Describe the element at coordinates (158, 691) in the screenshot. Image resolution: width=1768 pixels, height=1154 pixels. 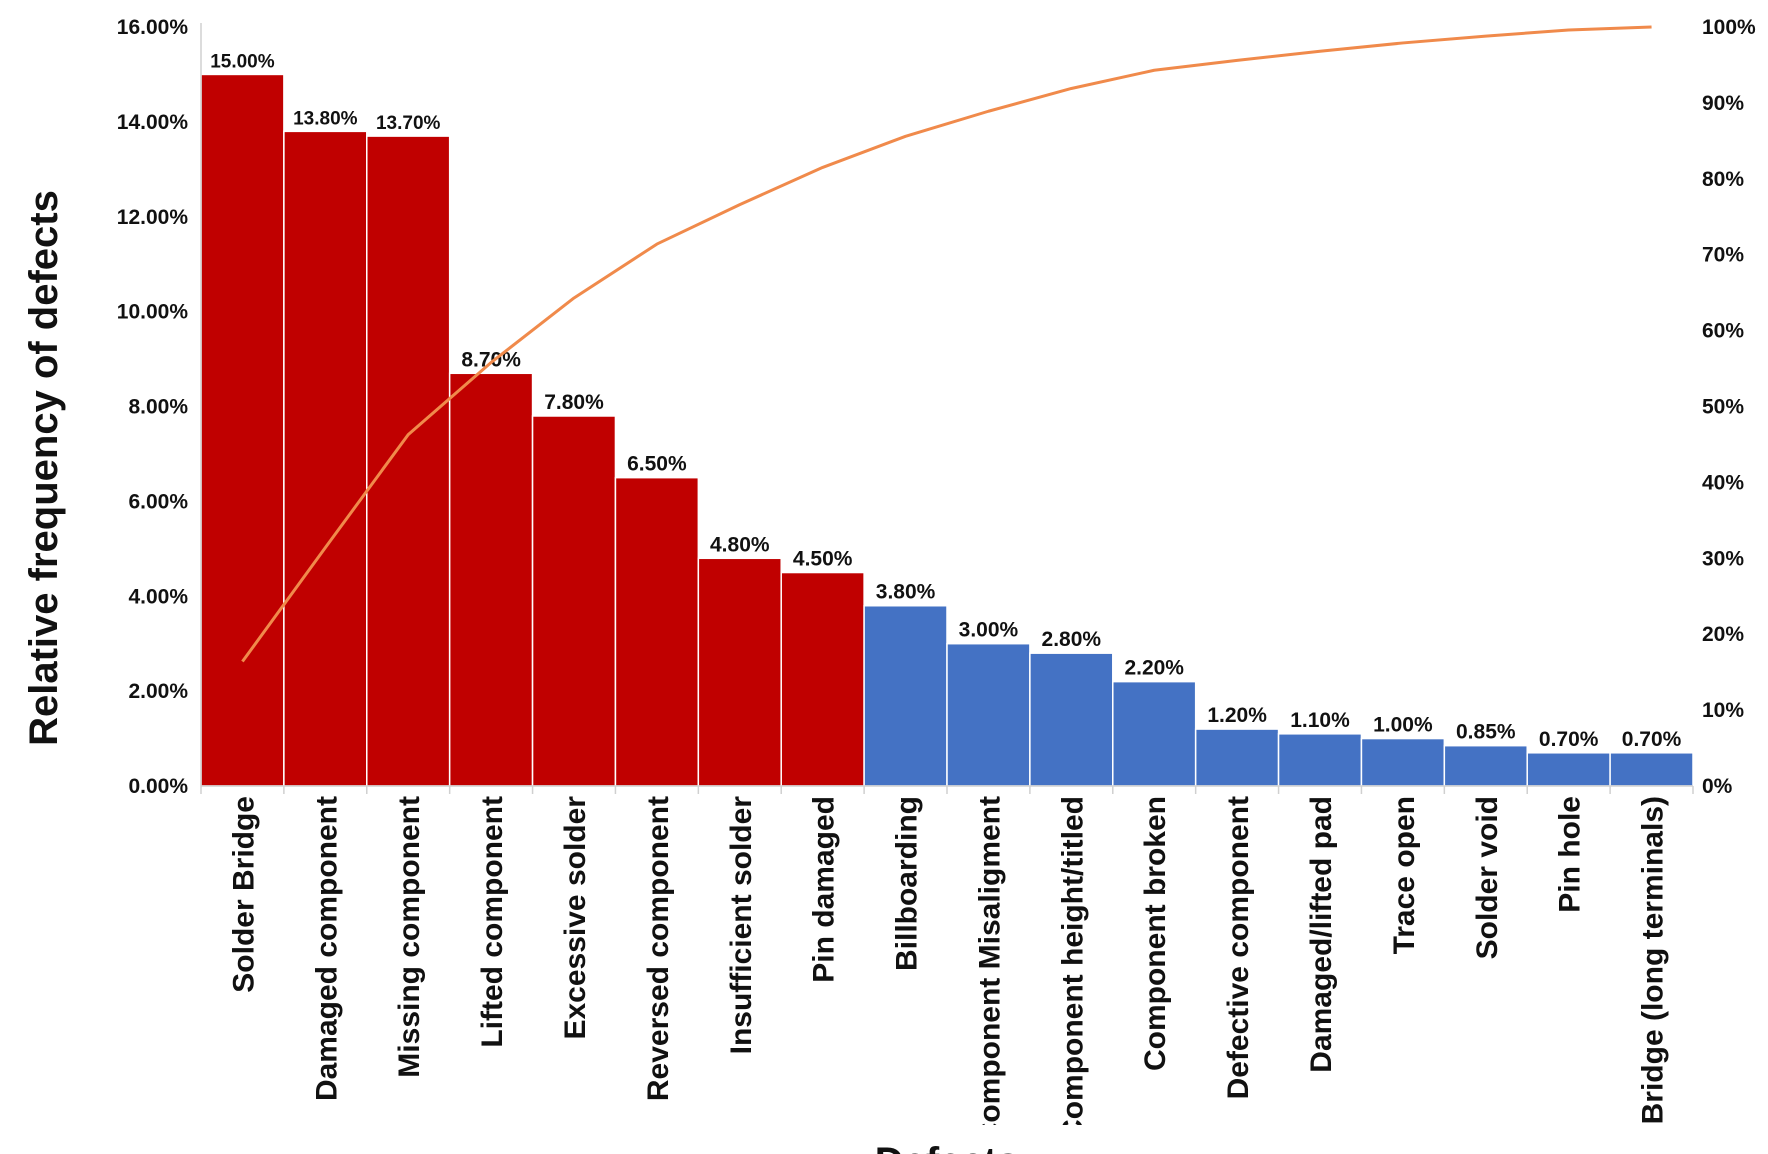
I see `y-tick-label: 2.00%` at that location.